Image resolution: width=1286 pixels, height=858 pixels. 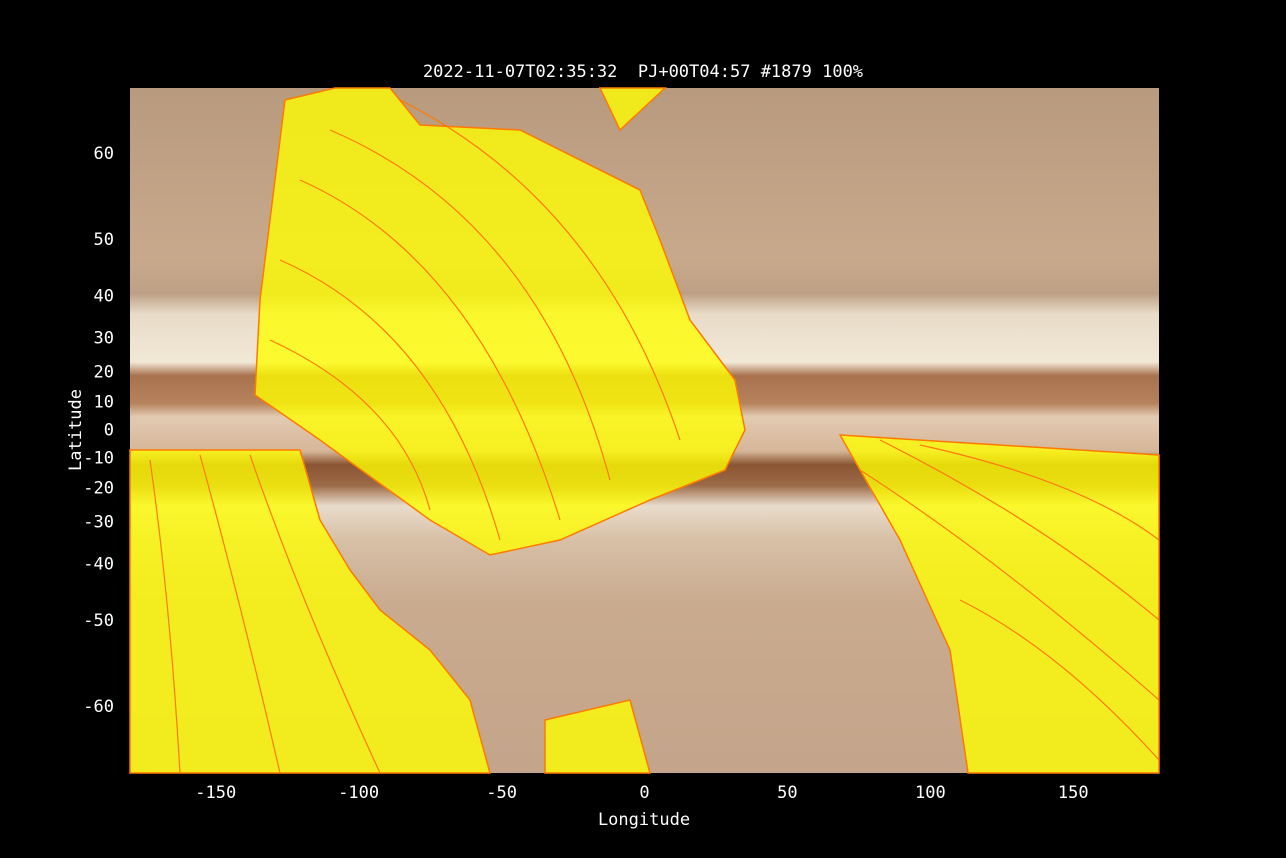 I want to click on x-tick-label: 50, so click(x=787, y=793).